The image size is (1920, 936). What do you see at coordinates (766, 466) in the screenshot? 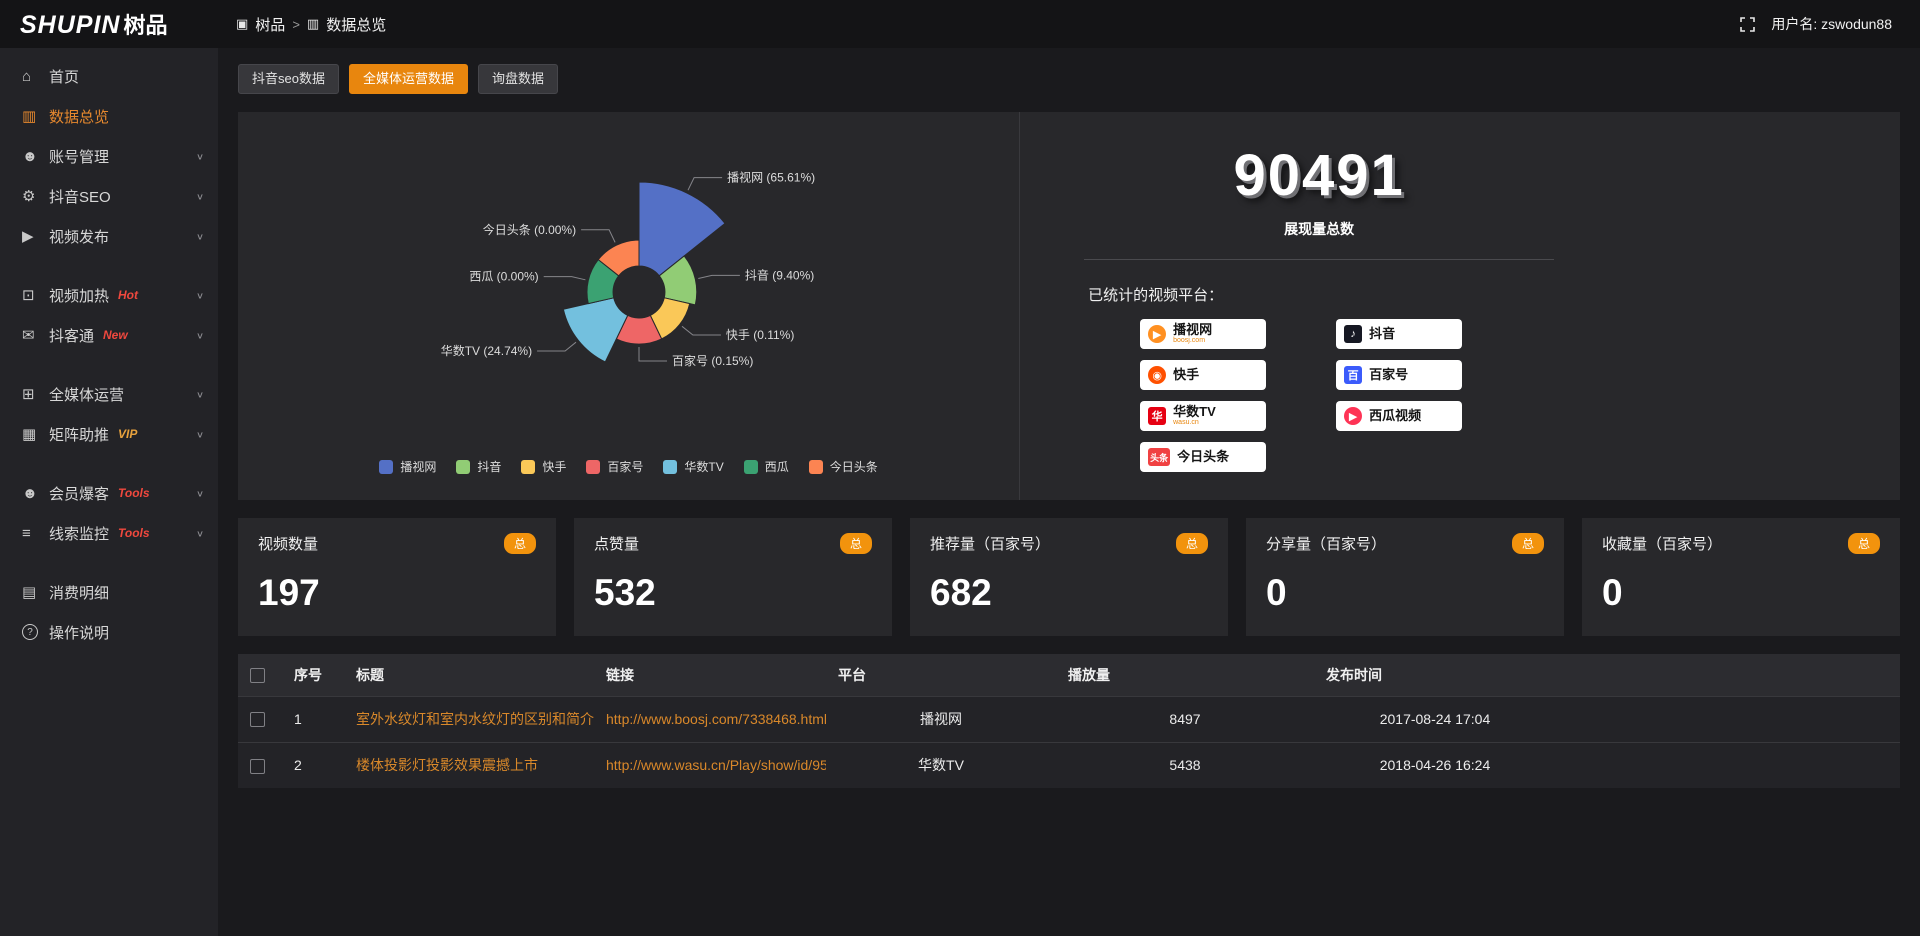
I see `legend-item-5: 西瓜` at bounding box center [766, 466].